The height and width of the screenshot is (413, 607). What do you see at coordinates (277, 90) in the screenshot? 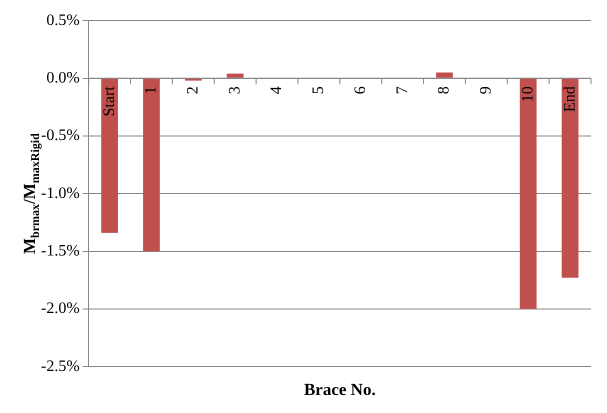
I see `x-tick-label: 4` at bounding box center [277, 90].